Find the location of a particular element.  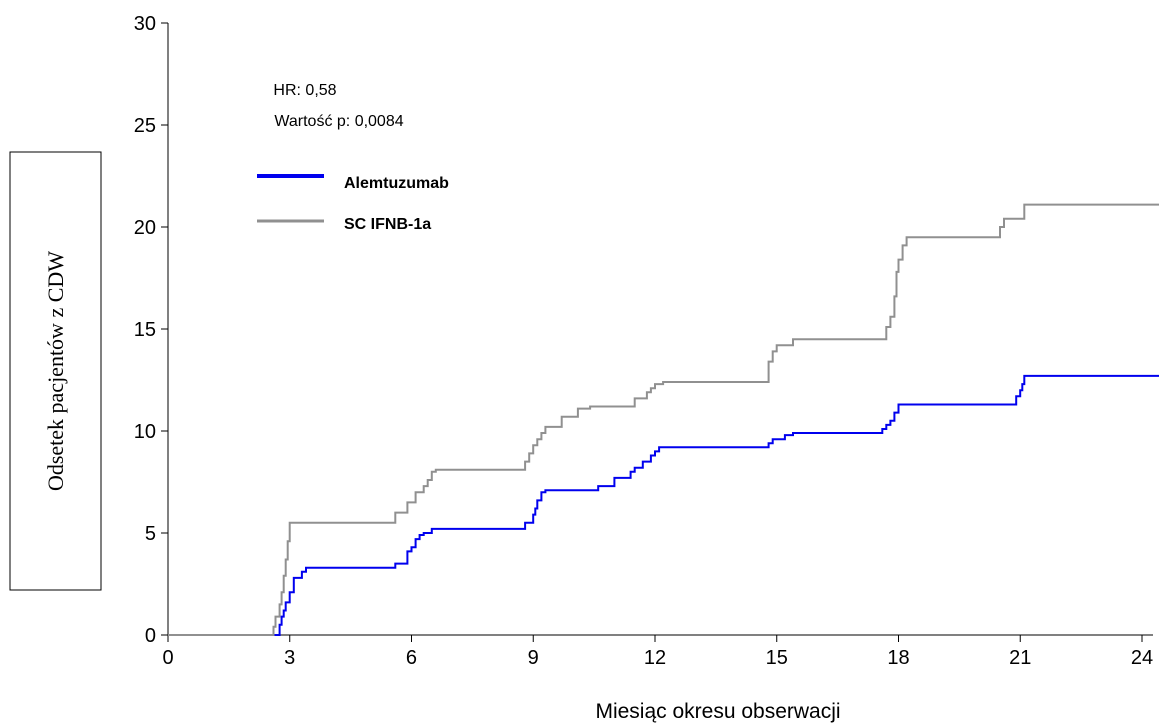

y-tick-label: 20 is located at coordinates (145, 228).